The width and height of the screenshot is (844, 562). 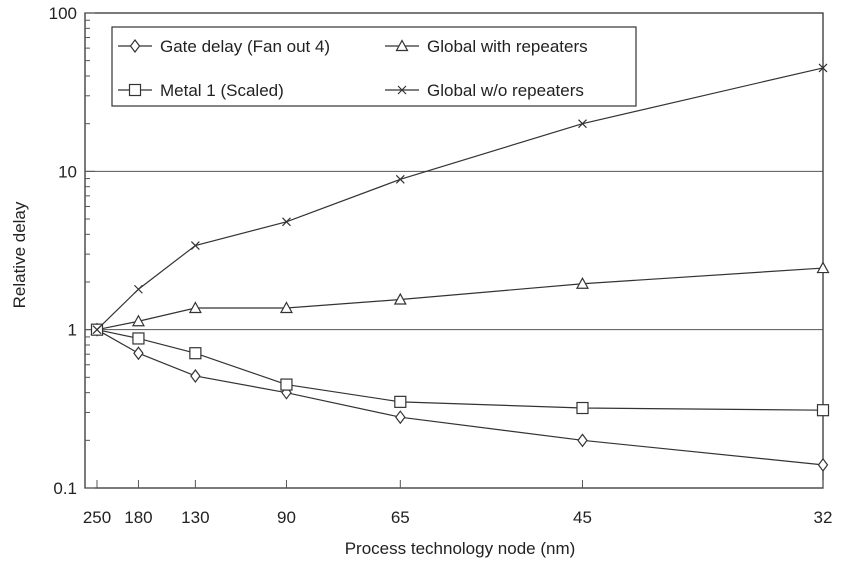 I want to click on x-tick-label: 32, so click(x=823, y=517).